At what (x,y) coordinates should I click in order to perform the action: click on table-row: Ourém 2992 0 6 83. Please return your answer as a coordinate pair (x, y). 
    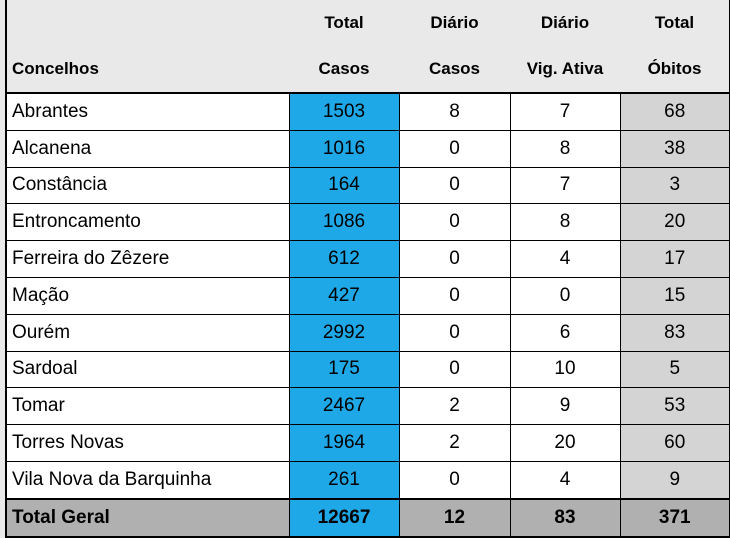
    Looking at the image, I should click on (367, 332).